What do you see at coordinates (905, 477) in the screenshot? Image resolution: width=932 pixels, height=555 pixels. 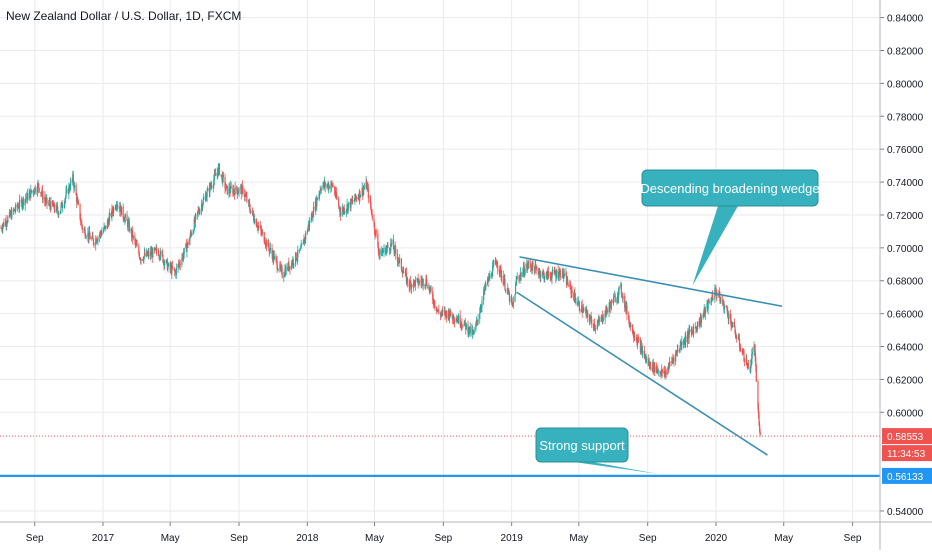 I see `support-price-tag: 0.56133` at bounding box center [905, 477].